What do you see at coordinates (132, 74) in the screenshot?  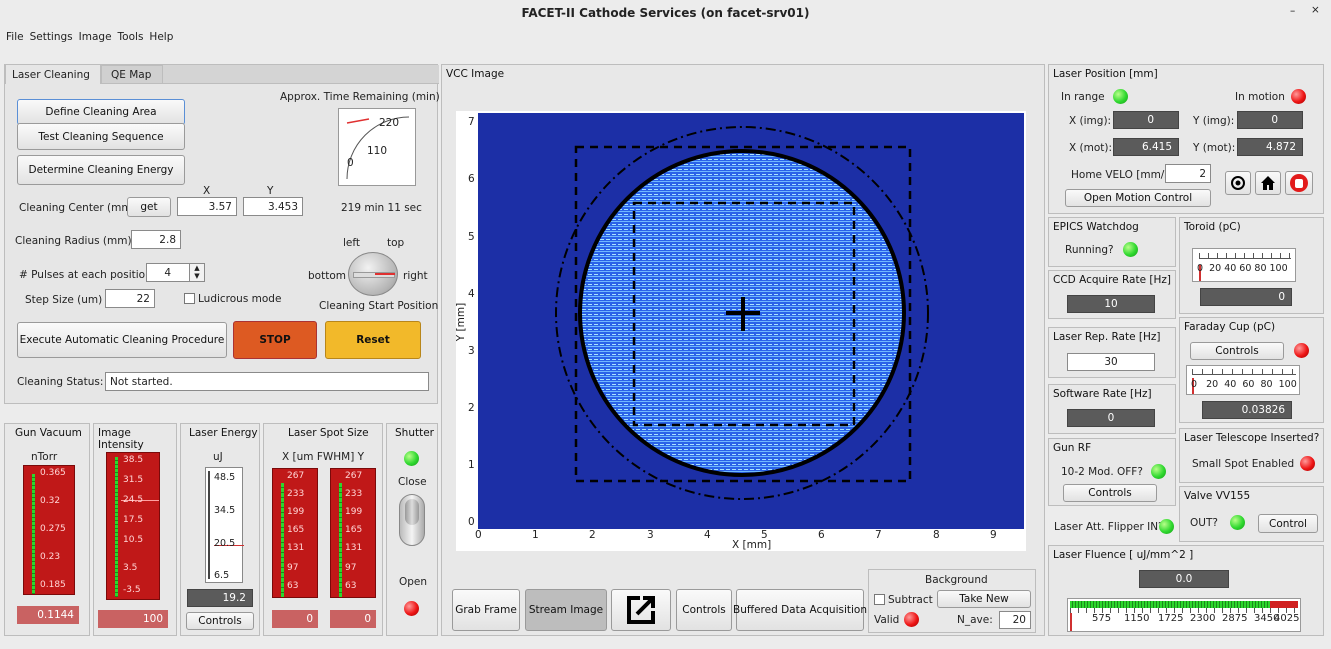 I see `tab-qe-map: QE Map` at bounding box center [132, 74].